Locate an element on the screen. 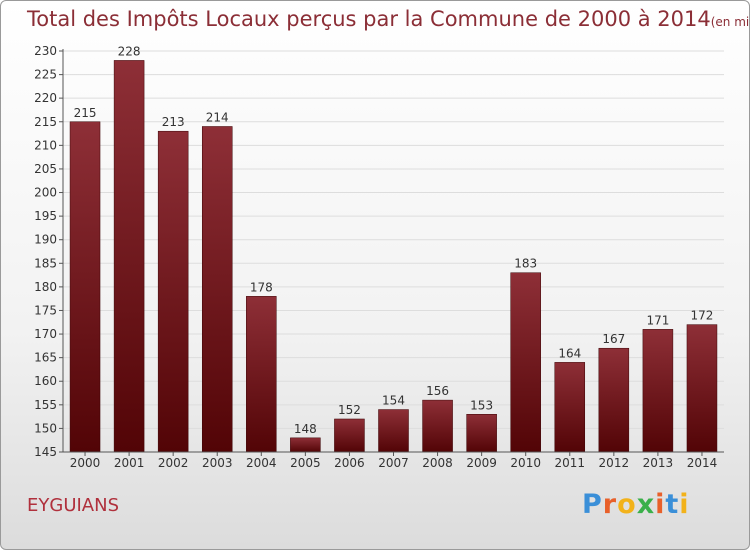 The image size is (750, 550). value-label-2013: 171 is located at coordinates (657, 320).